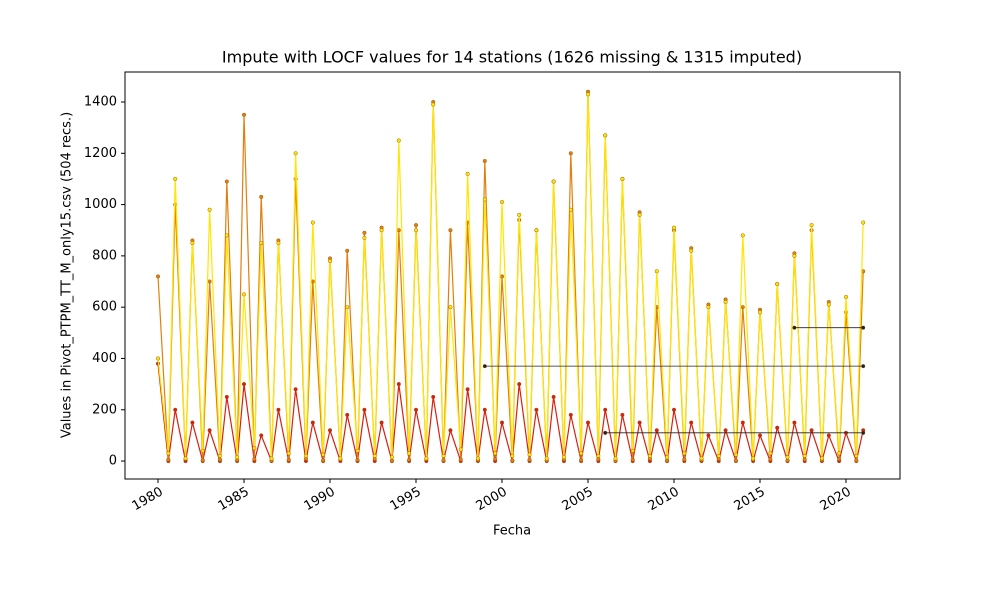  What do you see at coordinates (512, 531) in the screenshot?
I see `x-axis-label: Fecha` at bounding box center [512, 531].